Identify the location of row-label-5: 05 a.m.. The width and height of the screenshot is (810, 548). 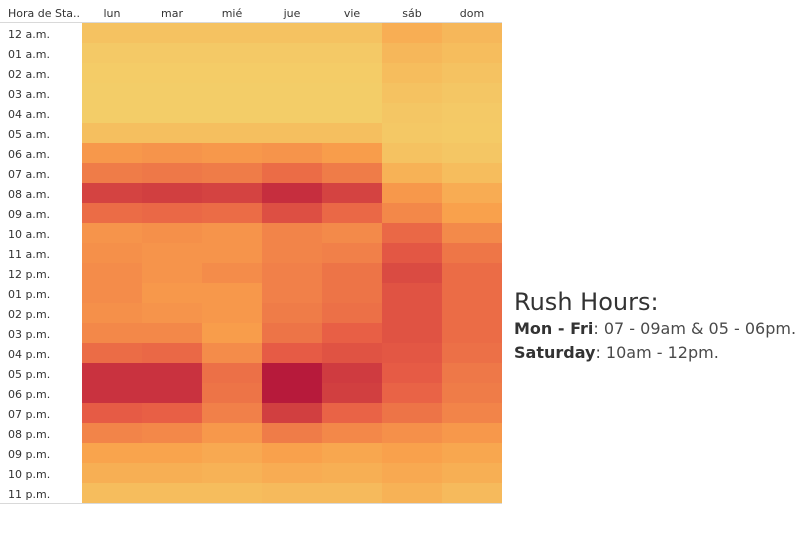
(29, 134).